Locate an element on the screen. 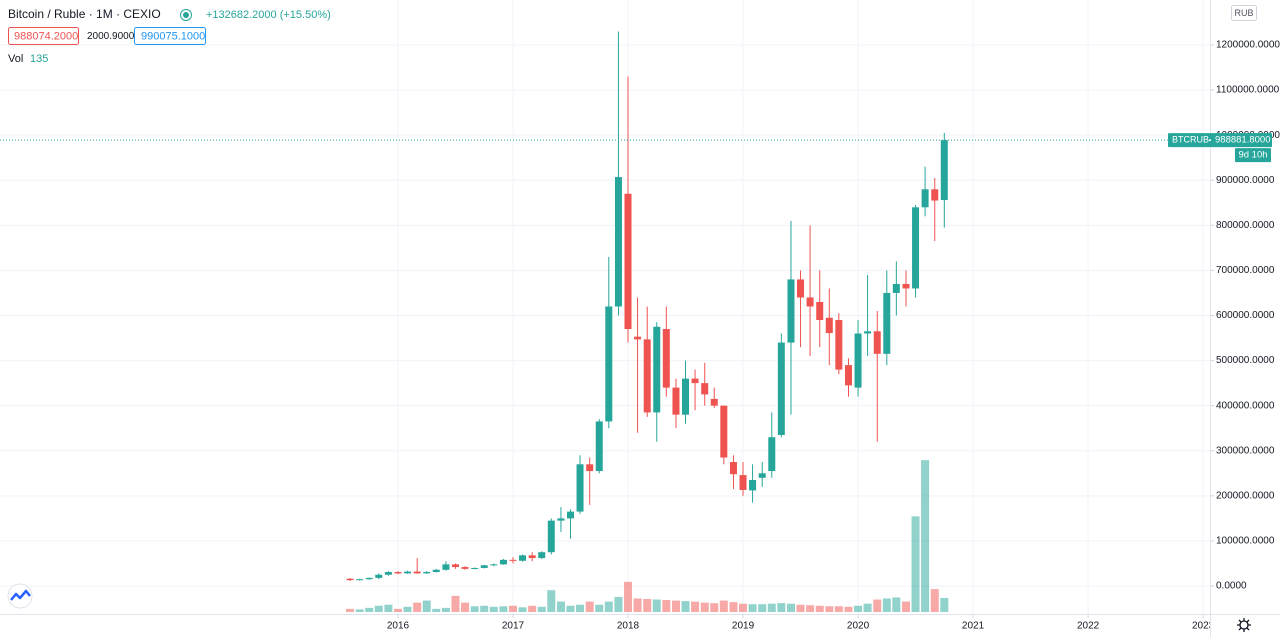 The image size is (1280, 637). currency-button is located at coordinates (1244, 13).